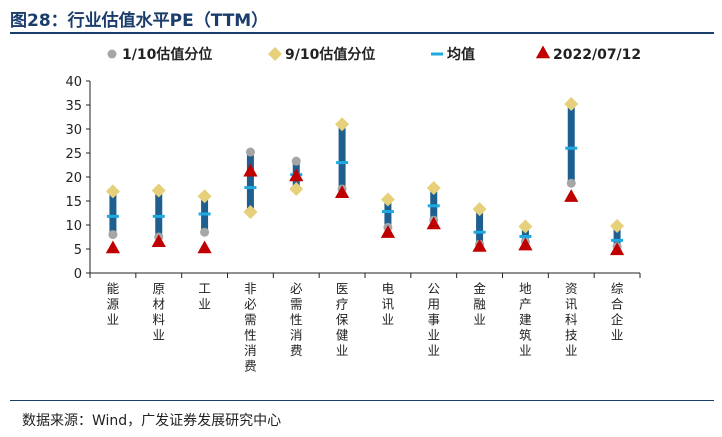 The image size is (722, 437). What do you see at coordinates (167, 54) in the screenshot?
I see `legend-label: 1/10估值分位` at bounding box center [167, 54].